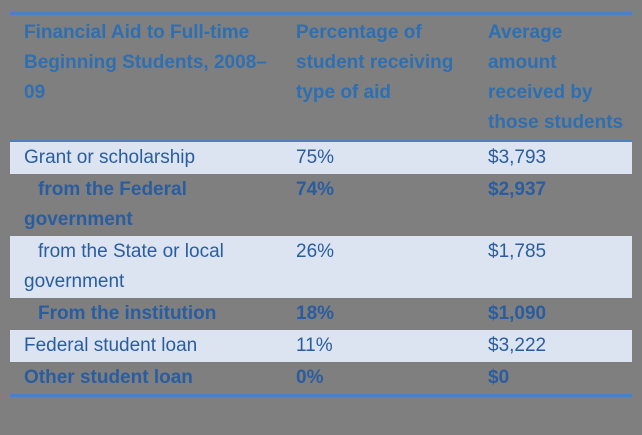  I want to click on row-percentage: 26%, so click(315, 251).